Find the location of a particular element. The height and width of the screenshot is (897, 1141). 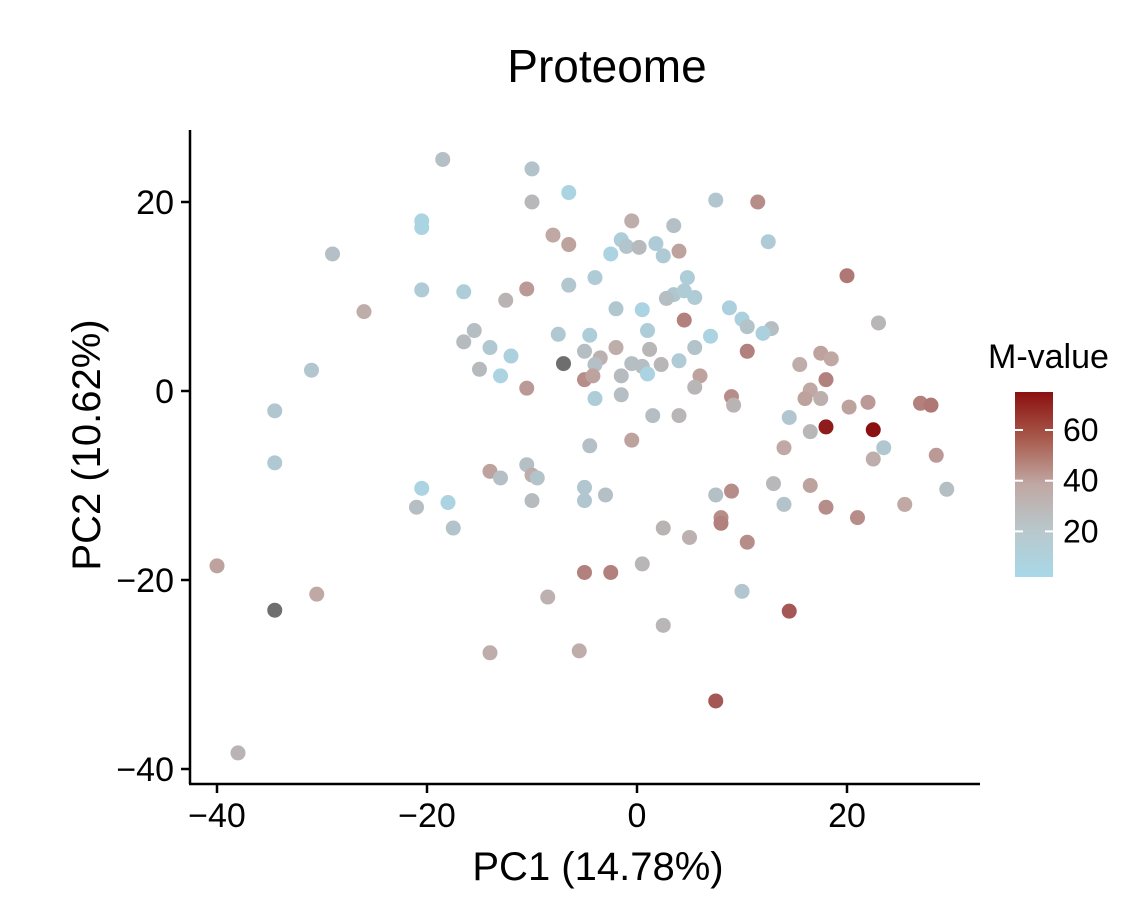

legend-ticks: 20 40 60 is located at coordinates (1057, 480).